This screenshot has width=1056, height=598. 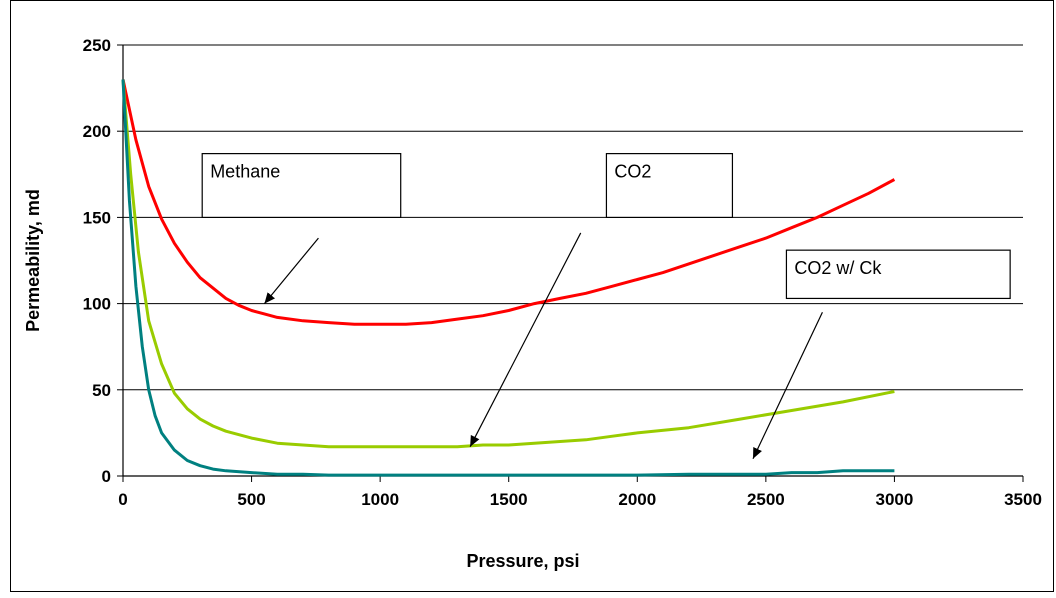 What do you see at coordinates (101, 390) in the screenshot?
I see `y-tick-label: 50` at bounding box center [101, 390].